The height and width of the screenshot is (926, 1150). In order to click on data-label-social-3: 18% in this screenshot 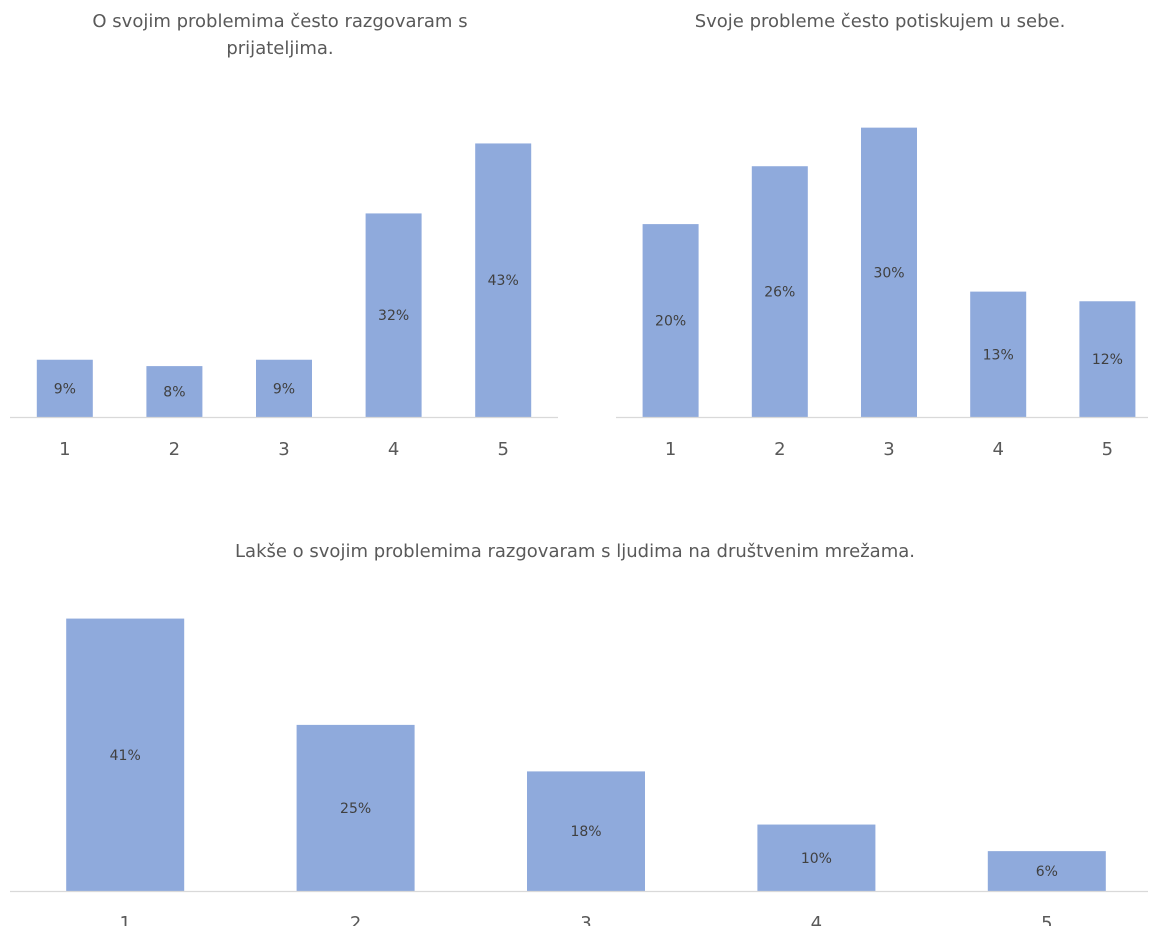, I will do `click(585, 832)`.